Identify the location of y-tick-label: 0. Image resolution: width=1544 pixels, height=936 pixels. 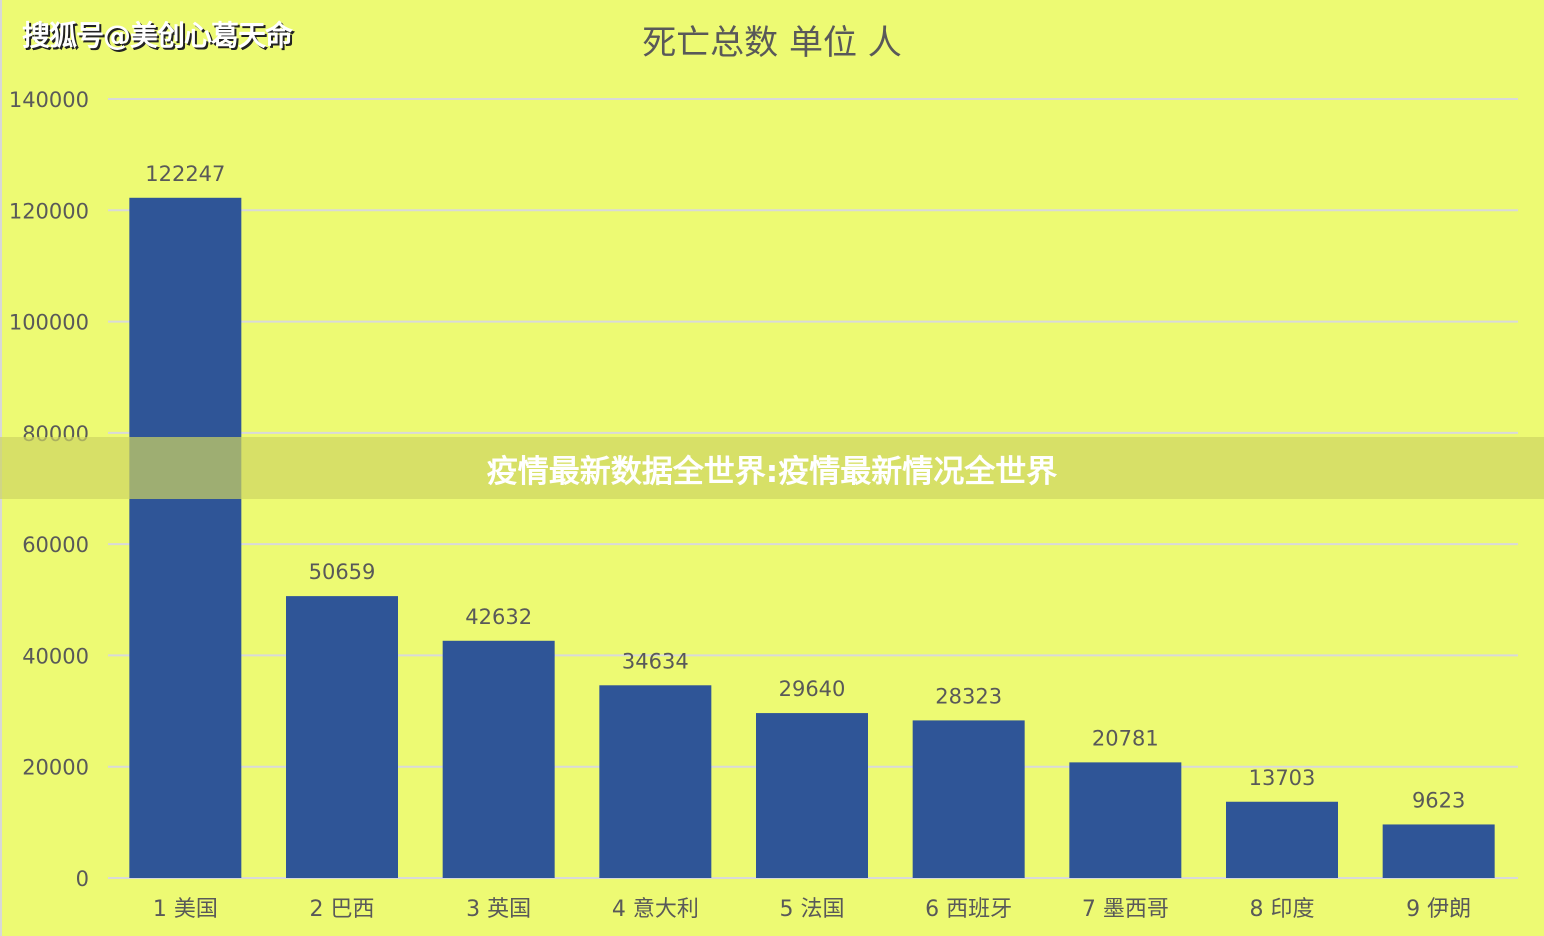
(82, 879).